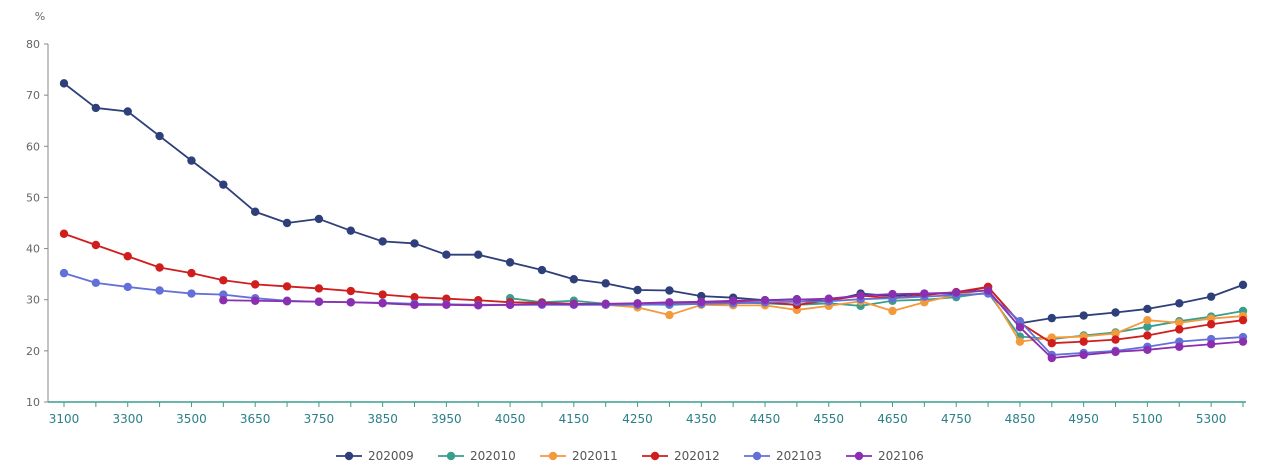 The height and width of the screenshot is (467, 1264). Describe the element at coordinates (579, 456) in the screenshot. I see `legend-item-202011: 202011` at that location.